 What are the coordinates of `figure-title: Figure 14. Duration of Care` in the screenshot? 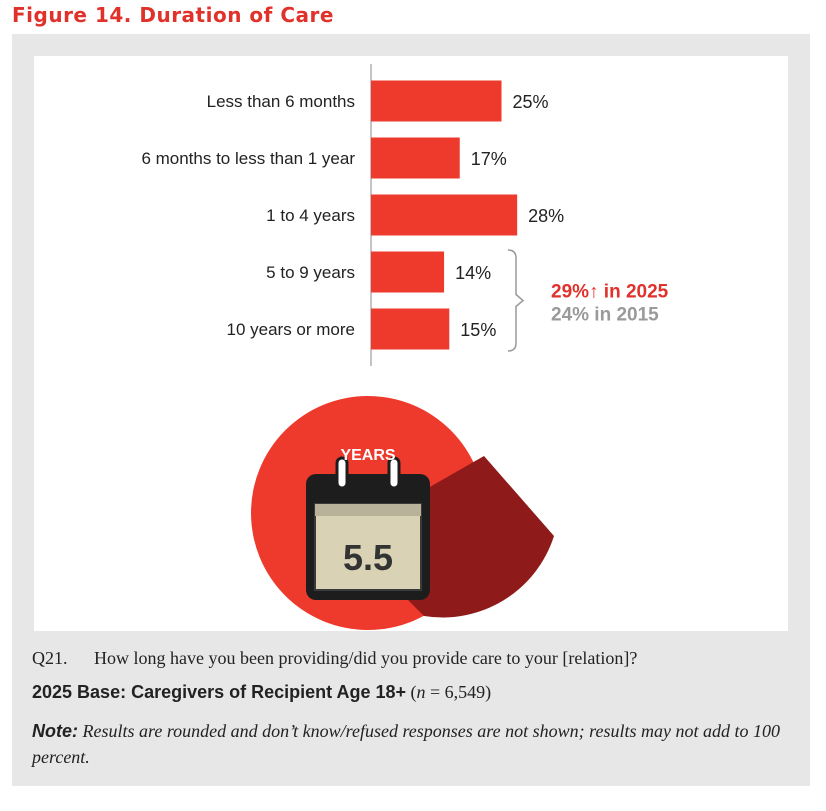 It's located at (173, 15).